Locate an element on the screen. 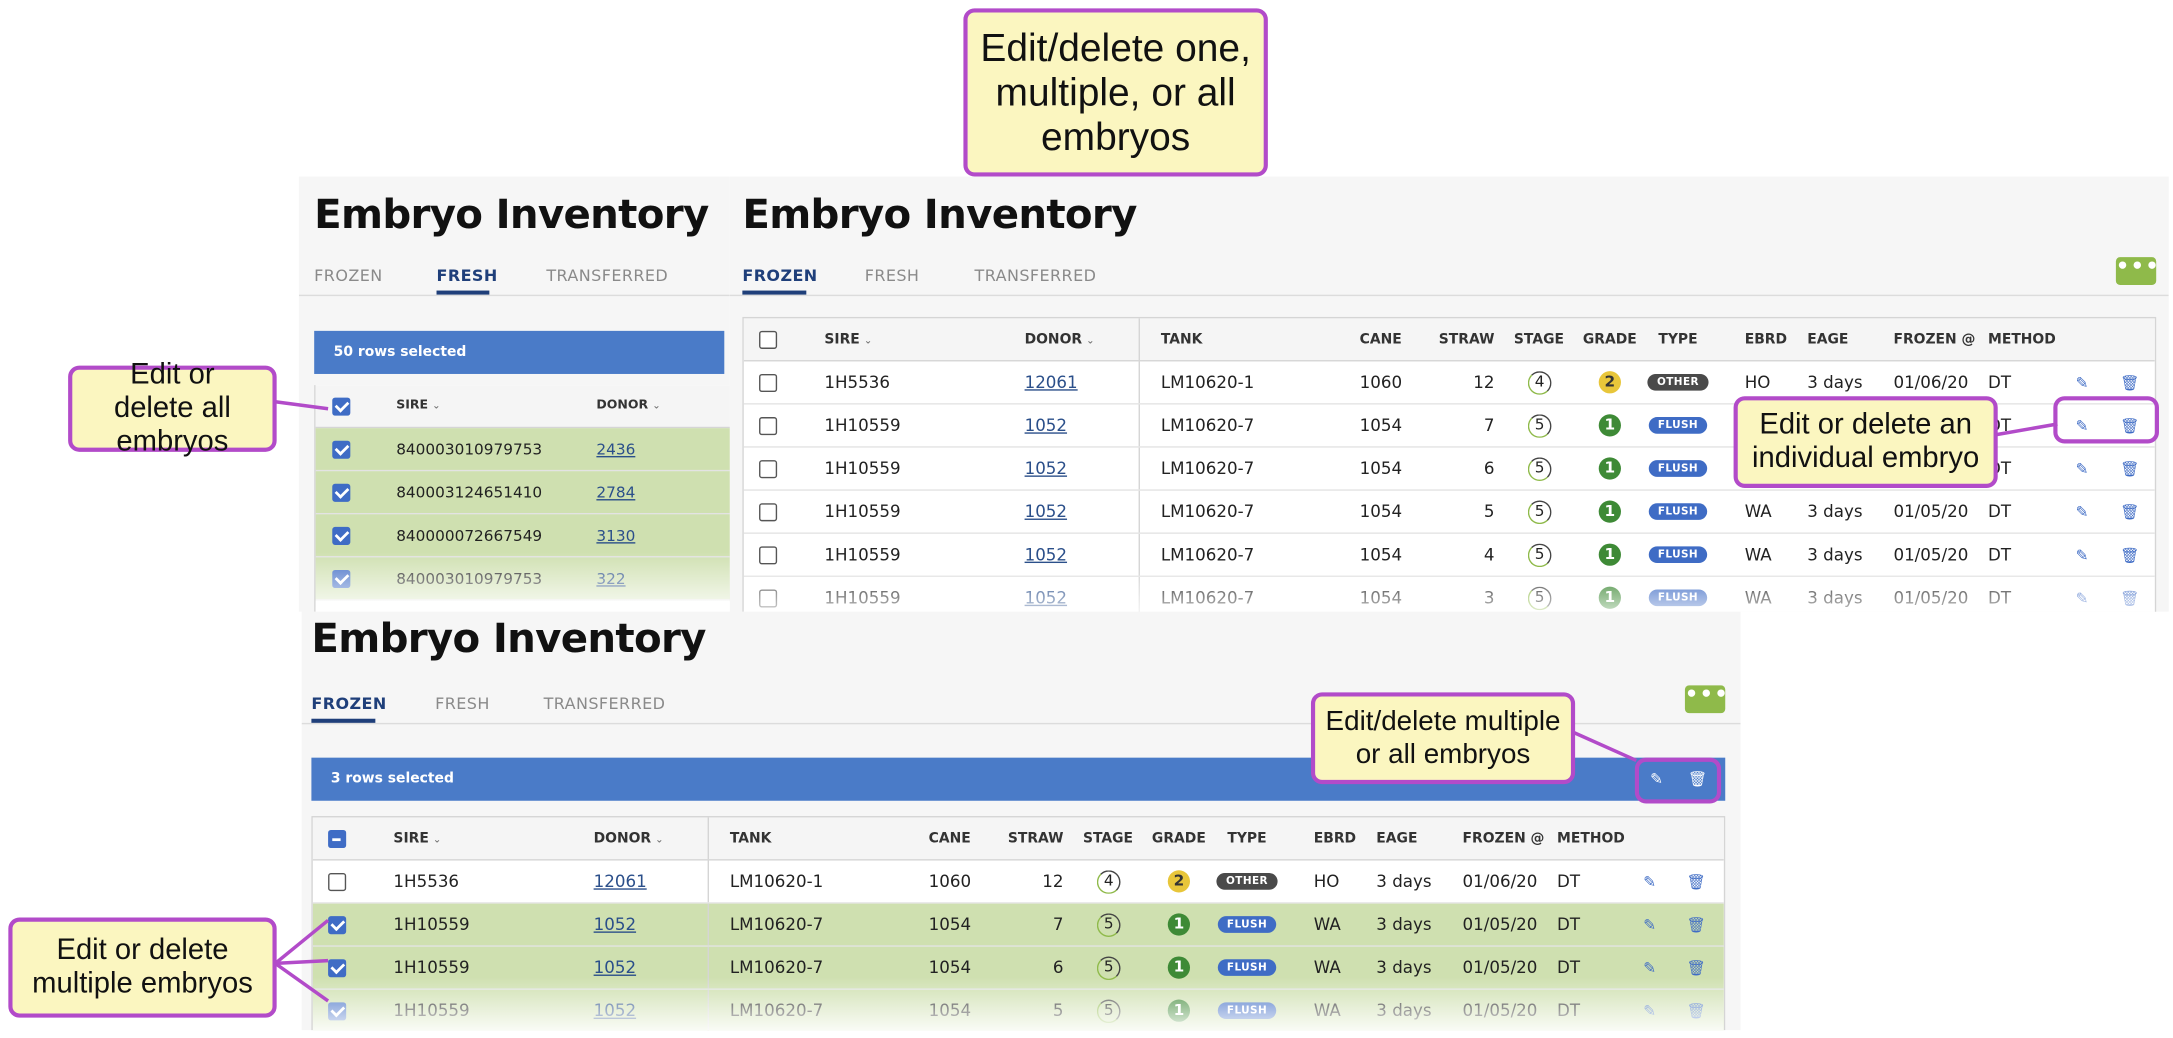 The image size is (2173, 1038). donor-link: 2436 is located at coordinates (616, 449).